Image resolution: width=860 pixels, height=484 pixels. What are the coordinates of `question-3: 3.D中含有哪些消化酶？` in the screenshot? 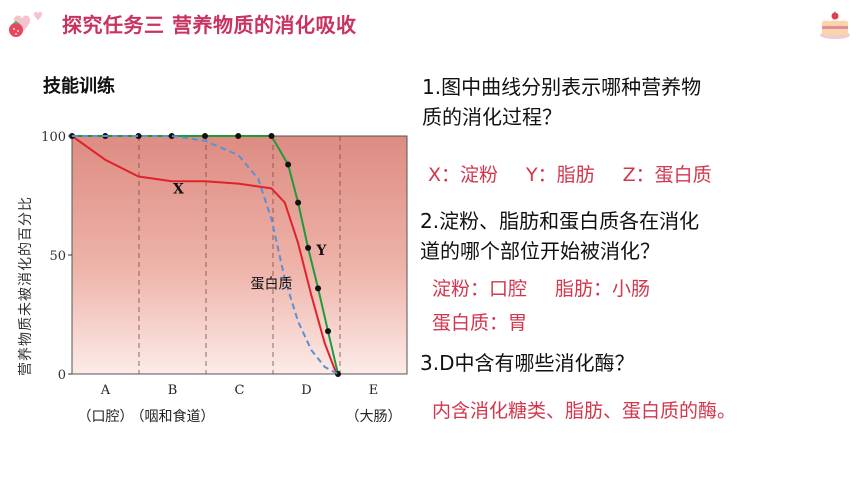 It's located at (527, 363).